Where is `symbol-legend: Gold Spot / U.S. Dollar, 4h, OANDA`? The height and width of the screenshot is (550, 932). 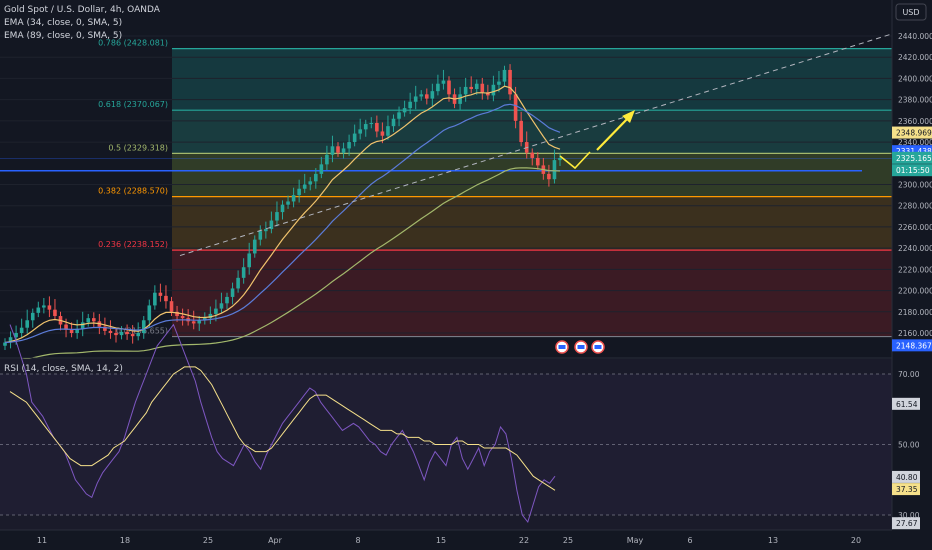 symbol-legend: Gold Spot / U.S. Dollar, 4h, OANDA is located at coordinates (82, 10).